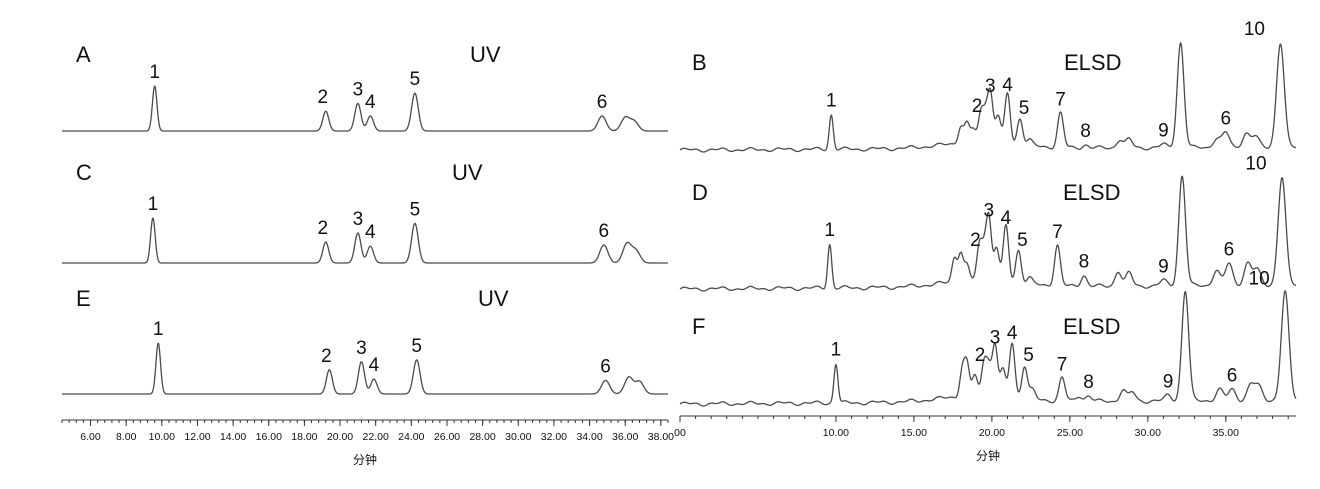 The height and width of the screenshot is (489, 1320). I want to click on tick-label: 6.00, so click(90, 437).